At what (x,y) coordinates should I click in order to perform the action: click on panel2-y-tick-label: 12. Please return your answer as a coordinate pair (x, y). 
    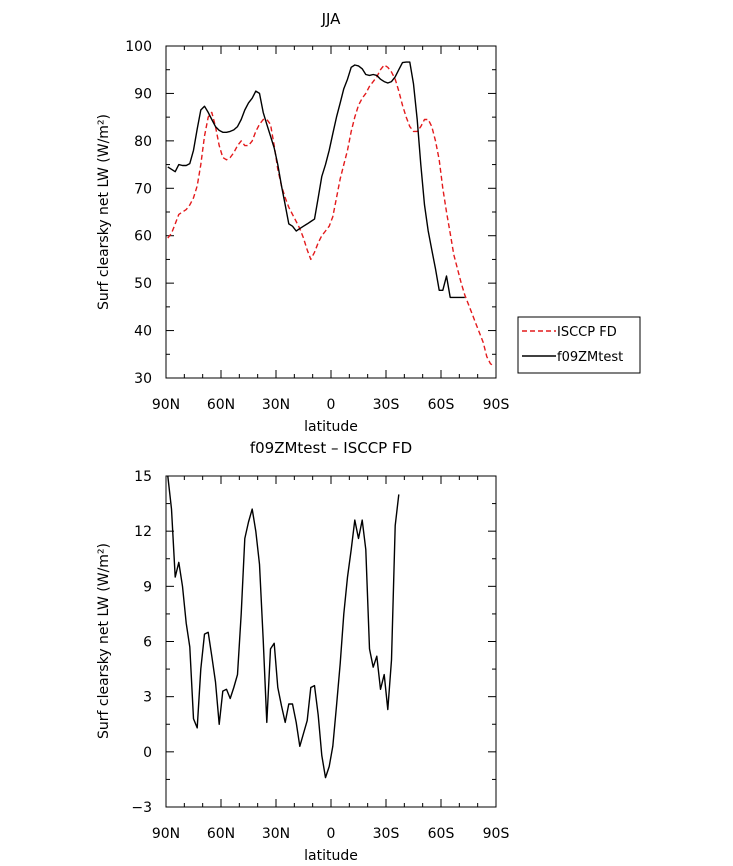
    Looking at the image, I should click on (143, 532).